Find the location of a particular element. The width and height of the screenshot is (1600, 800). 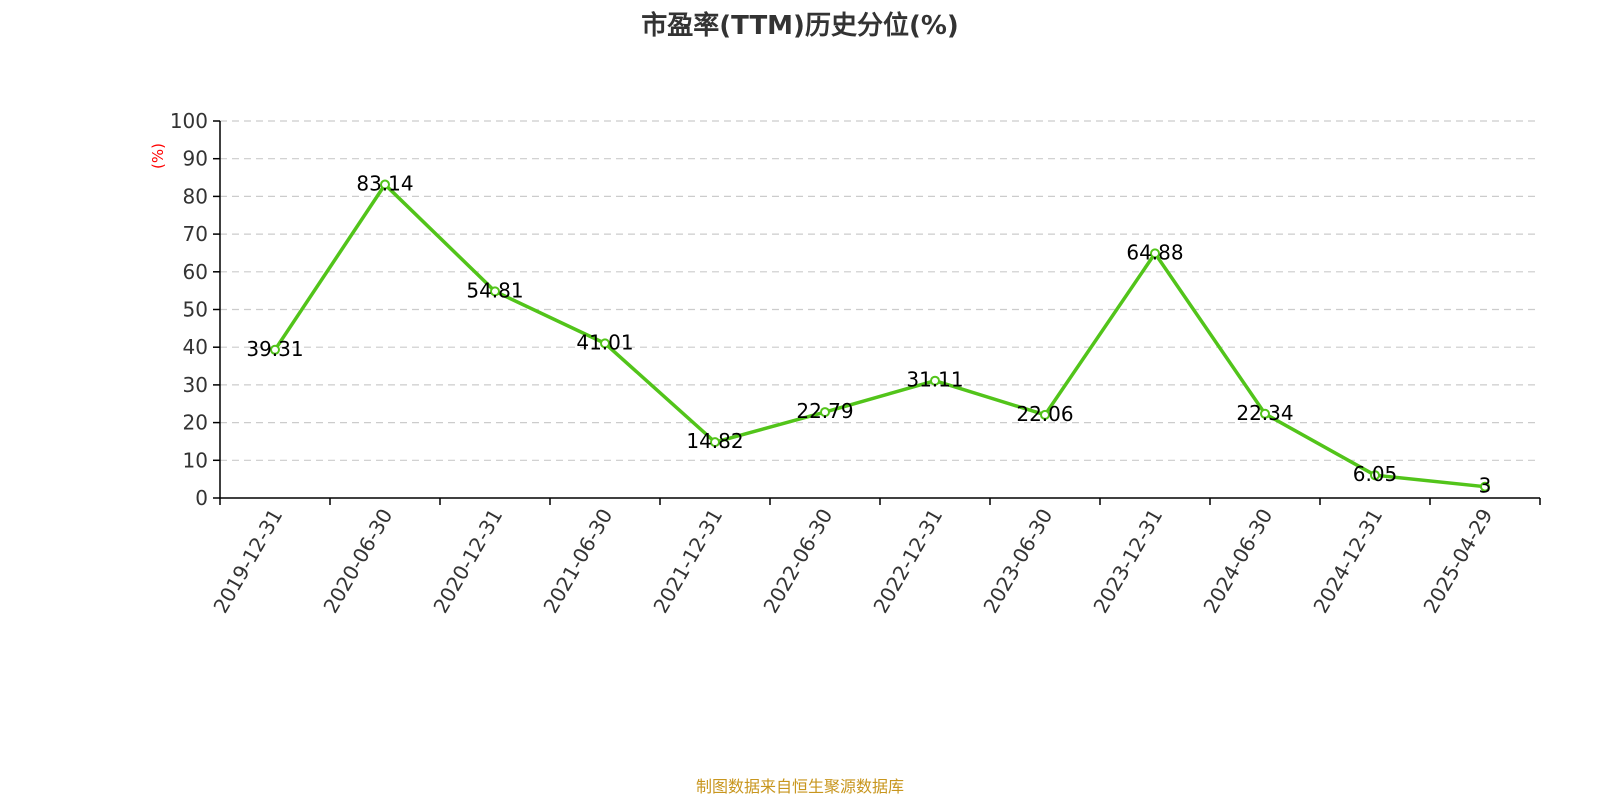

y-axis-ticks: 0 10 20 30 40 50 60 70 80 90 100 is located at coordinates (195, 309).